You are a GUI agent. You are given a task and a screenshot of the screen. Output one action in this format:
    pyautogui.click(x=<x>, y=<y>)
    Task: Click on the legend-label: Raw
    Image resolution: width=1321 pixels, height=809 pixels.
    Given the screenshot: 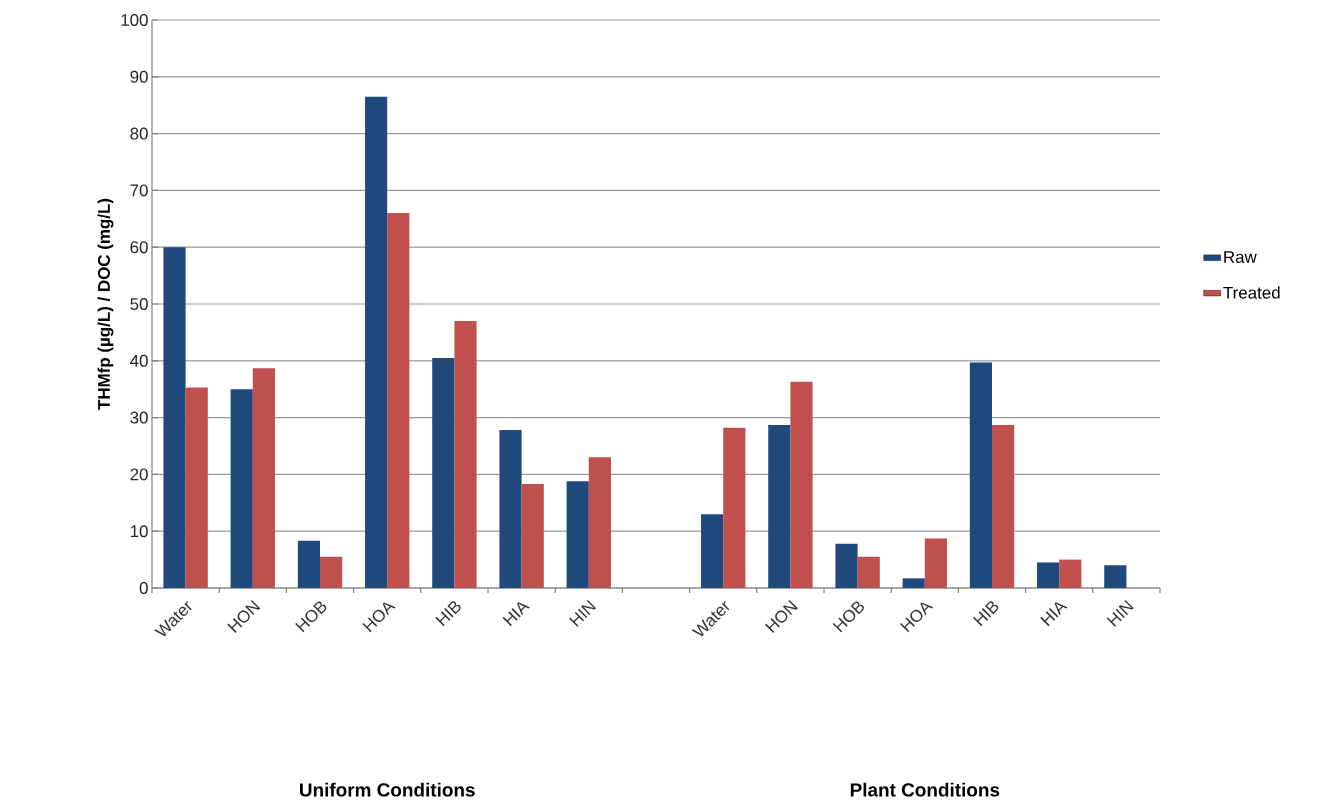 What is the action you would take?
    pyautogui.click(x=1240, y=257)
    